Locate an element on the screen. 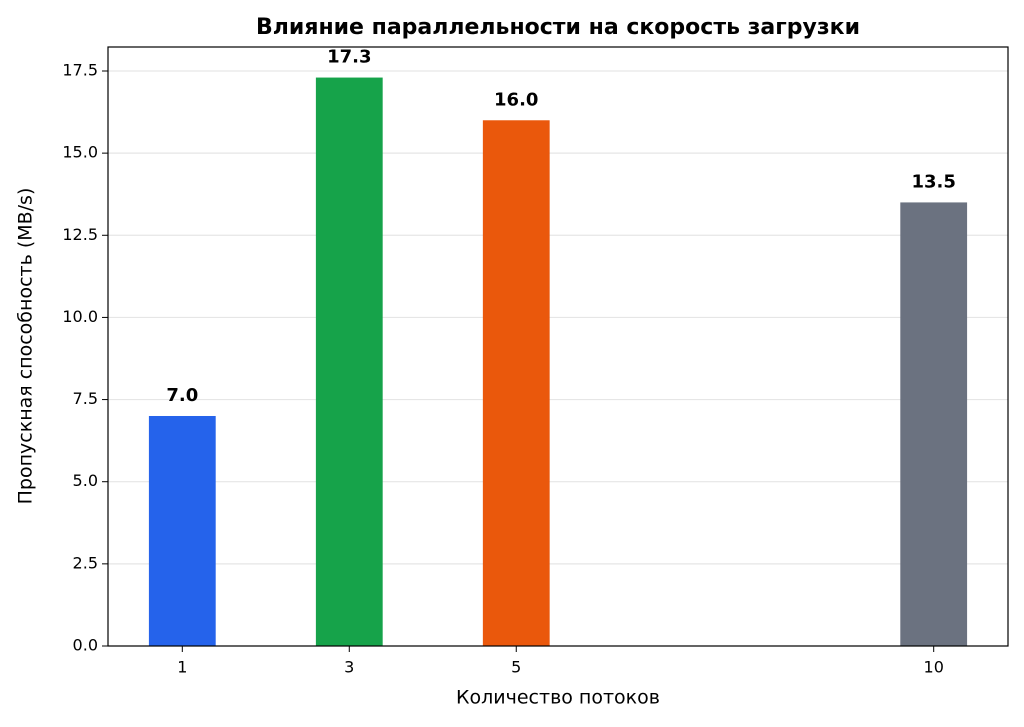  x-axis-label: Количество потоков is located at coordinates (558, 698).